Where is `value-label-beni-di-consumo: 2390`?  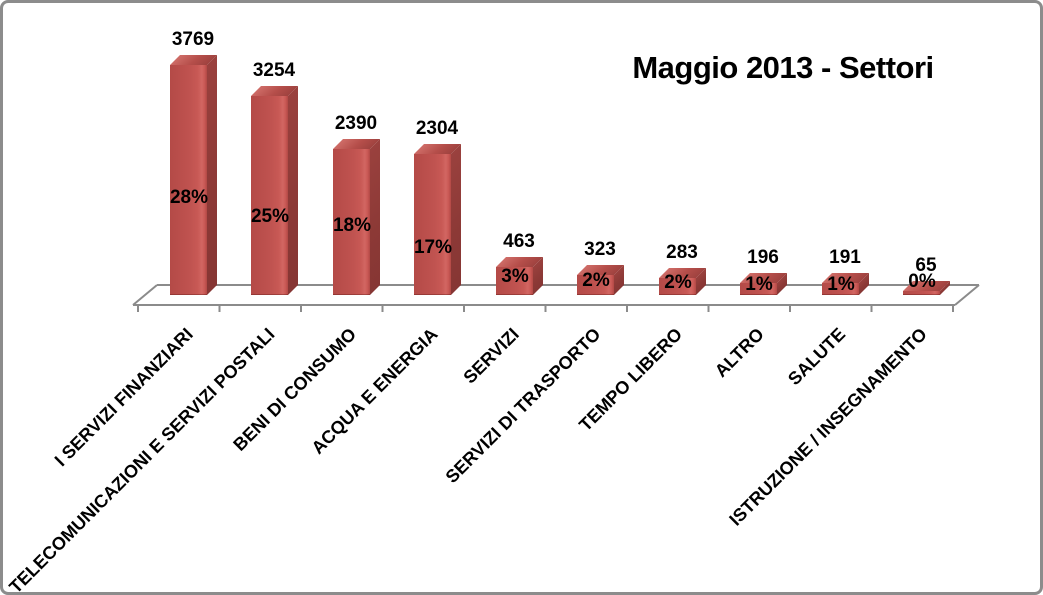 value-label-beni-di-consumo: 2390 is located at coordinates (356, 123).